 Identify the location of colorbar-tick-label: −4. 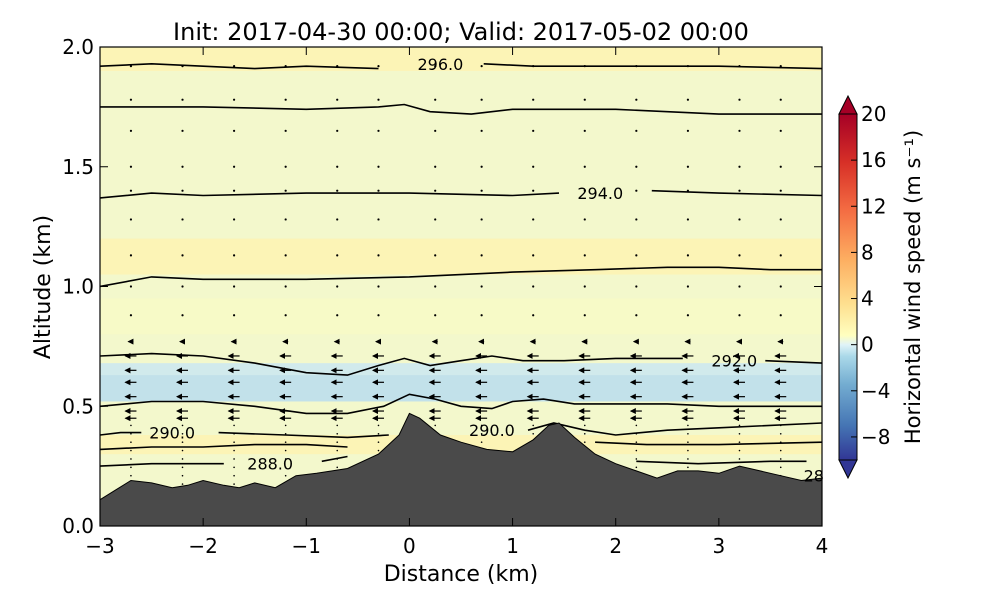
(875, 391).